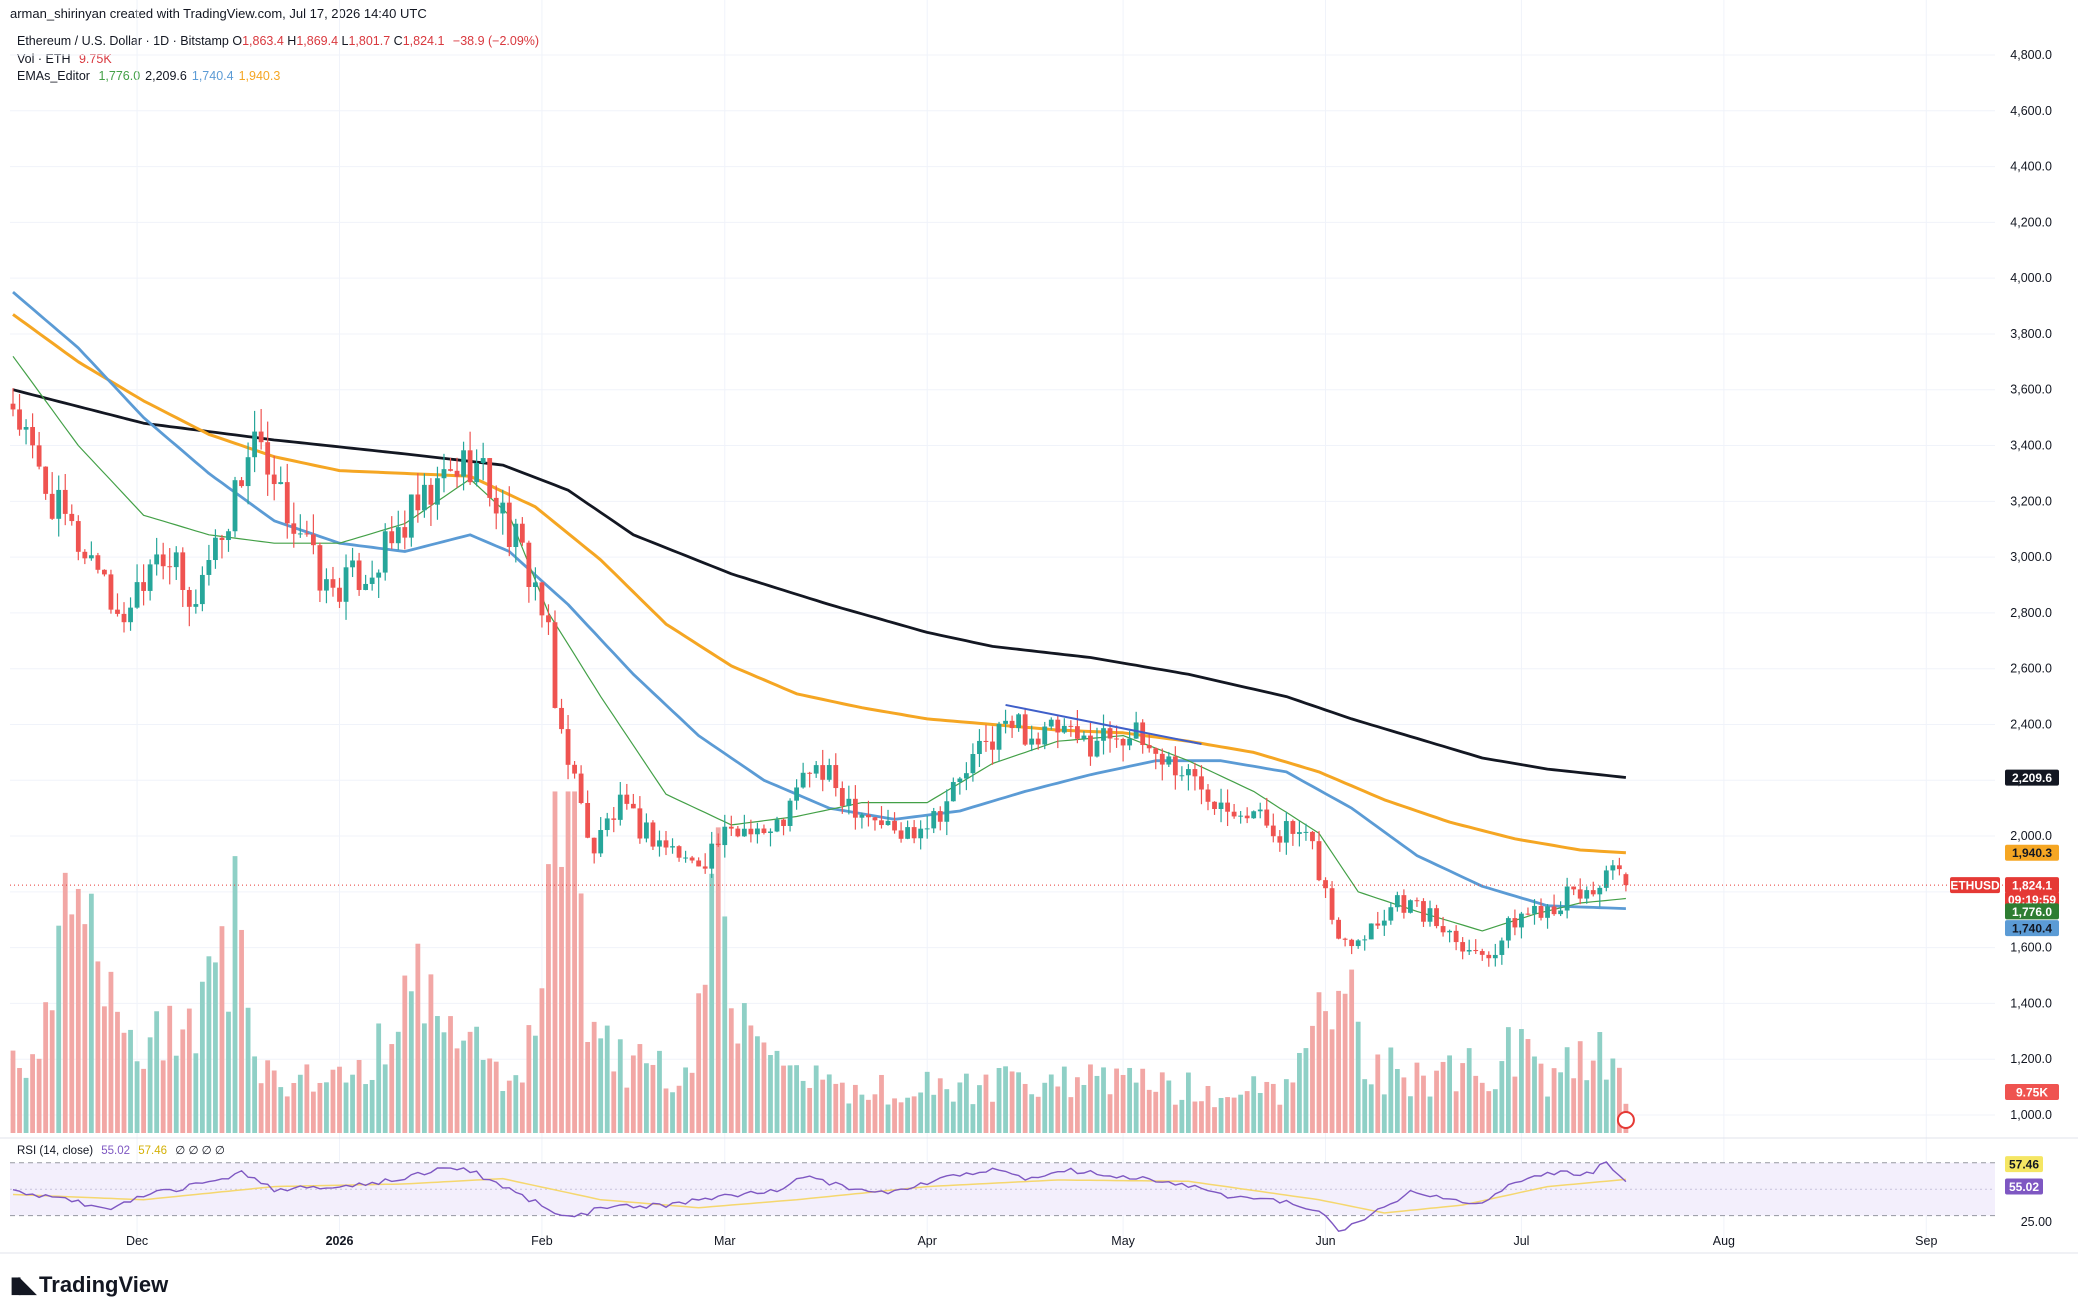 The image size is (2078, 1314). Describe the element at coordinates (2031, 334) in the screenshot. I see `price-tick-label: 3,800.0` at that location.